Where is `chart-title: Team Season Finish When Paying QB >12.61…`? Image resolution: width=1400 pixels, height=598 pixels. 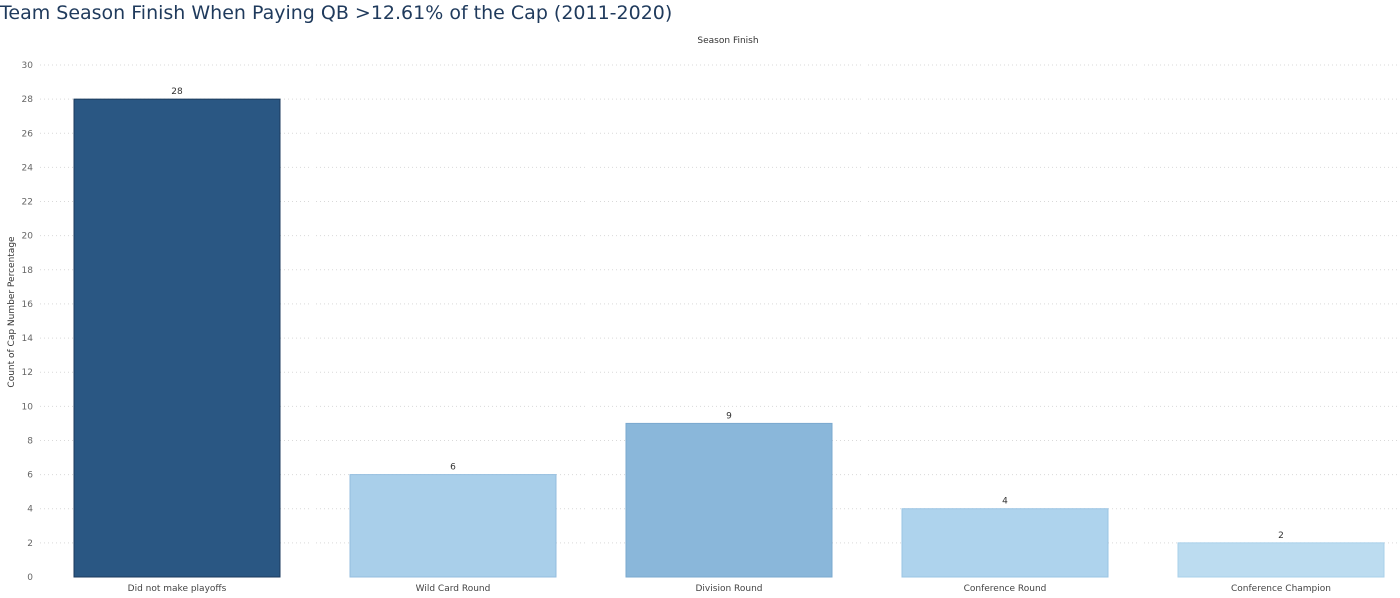
chart-title: Team Season Finish When Paying QB >12.61… is located at coordinates (336, 13).